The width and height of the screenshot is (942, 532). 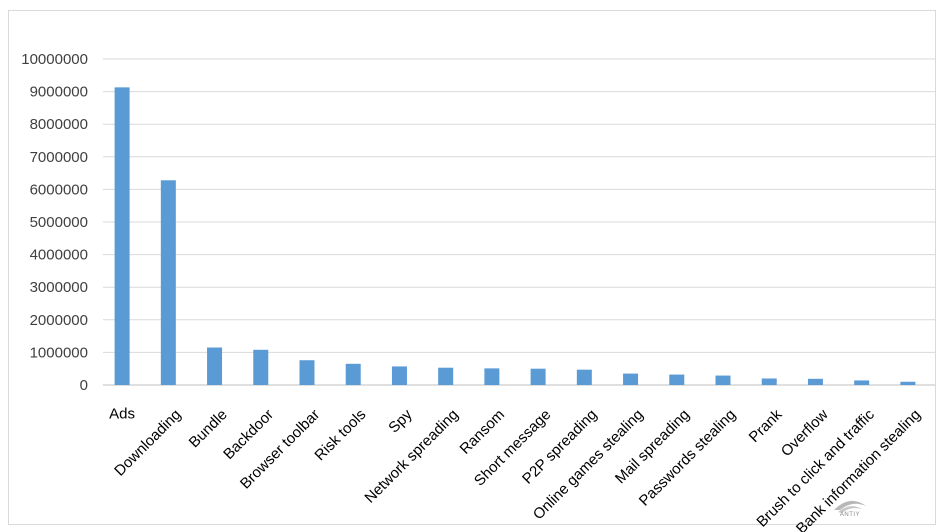 I want to click on watermark-logo, so click(x=850, y=506).